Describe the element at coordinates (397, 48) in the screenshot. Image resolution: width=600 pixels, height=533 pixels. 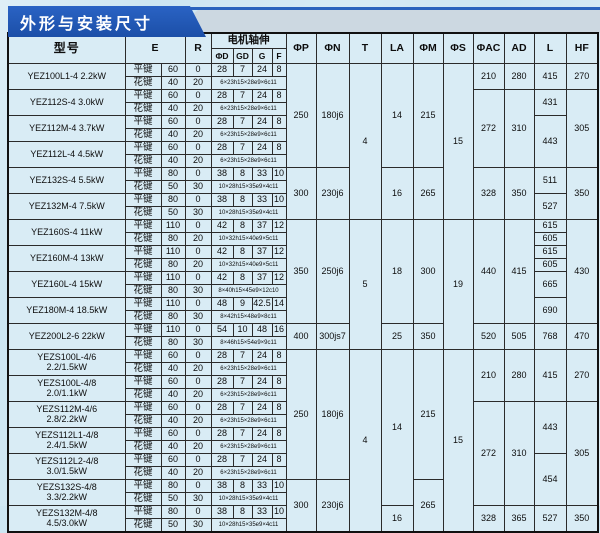
I see `header-la: LA` at that location.